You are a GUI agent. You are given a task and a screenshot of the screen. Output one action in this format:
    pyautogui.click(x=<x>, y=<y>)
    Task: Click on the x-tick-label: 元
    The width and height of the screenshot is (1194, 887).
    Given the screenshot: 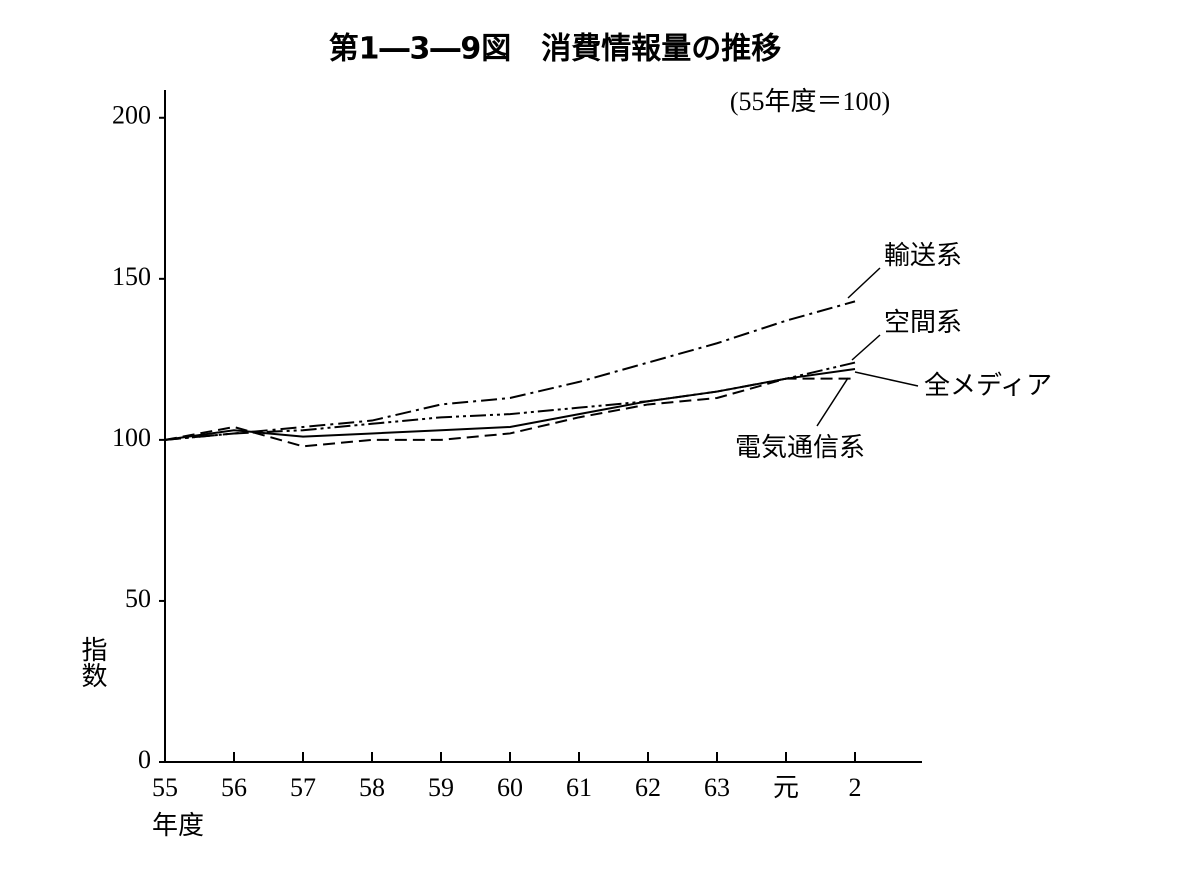 What is the action you would take?
    pyautogui.click(x=786, y=787)
    